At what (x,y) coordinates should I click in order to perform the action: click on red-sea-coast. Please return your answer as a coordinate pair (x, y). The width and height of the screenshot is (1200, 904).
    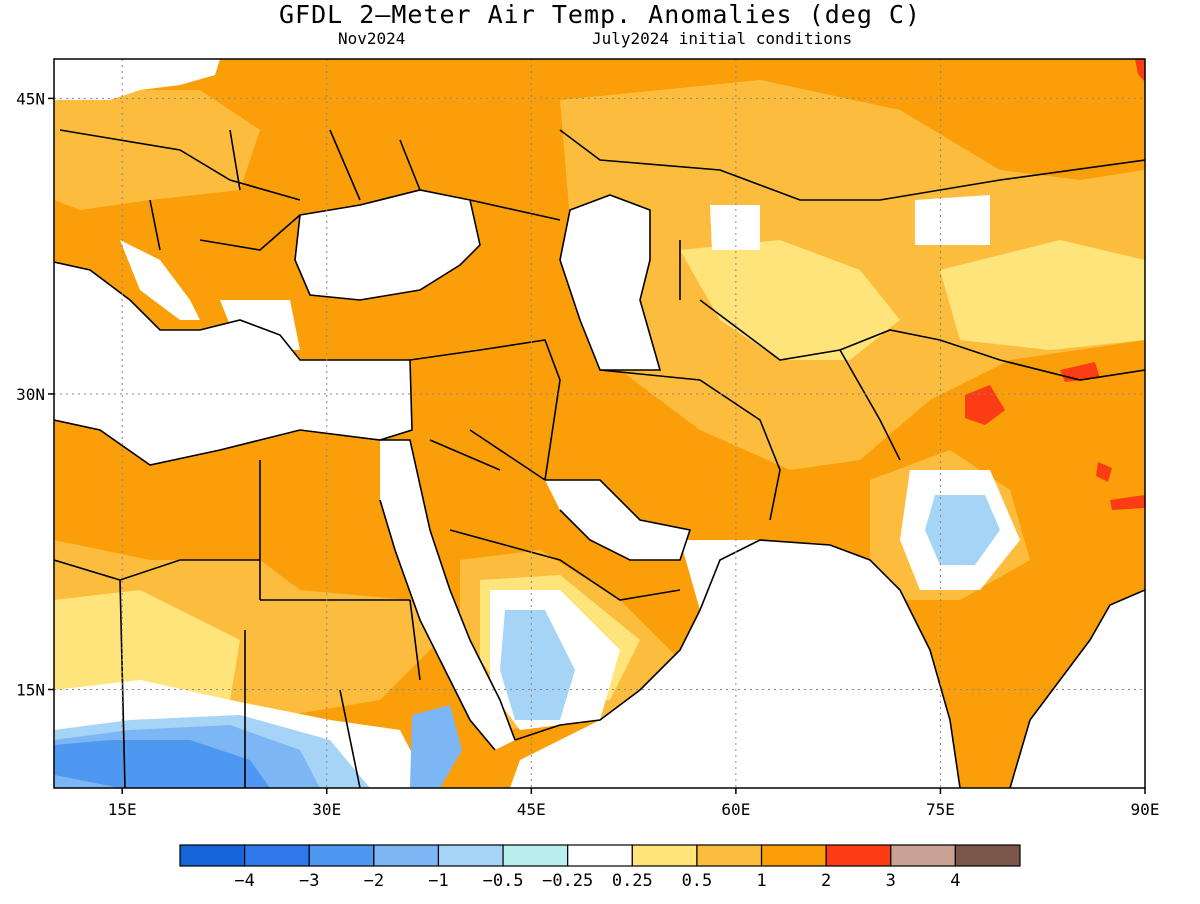
    Looking at the image, I should click on (447, 595).